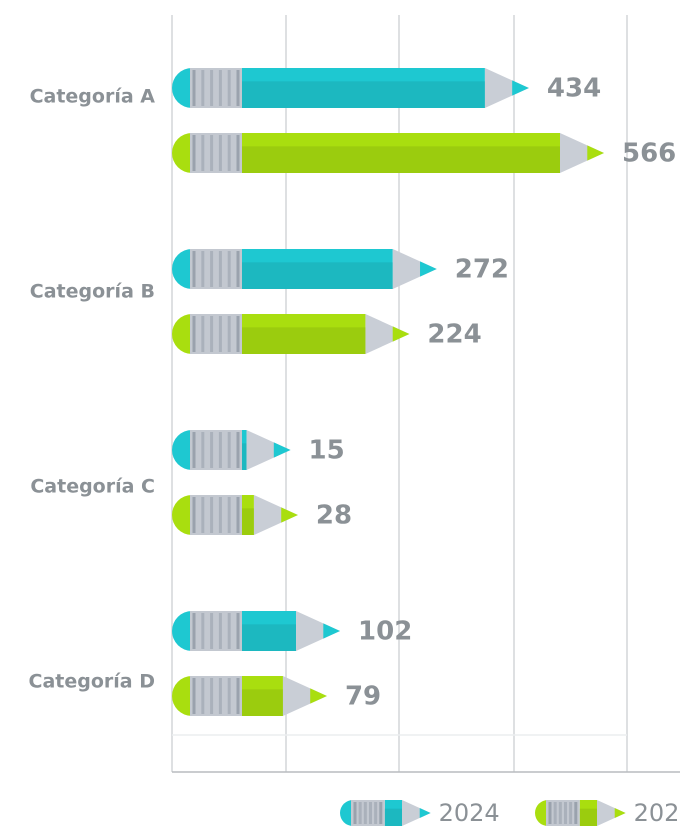  What do you see at coordinates (92, 682) in the screenshot?
I see `category-label: Categoría D` at bounding box center [92, 682].